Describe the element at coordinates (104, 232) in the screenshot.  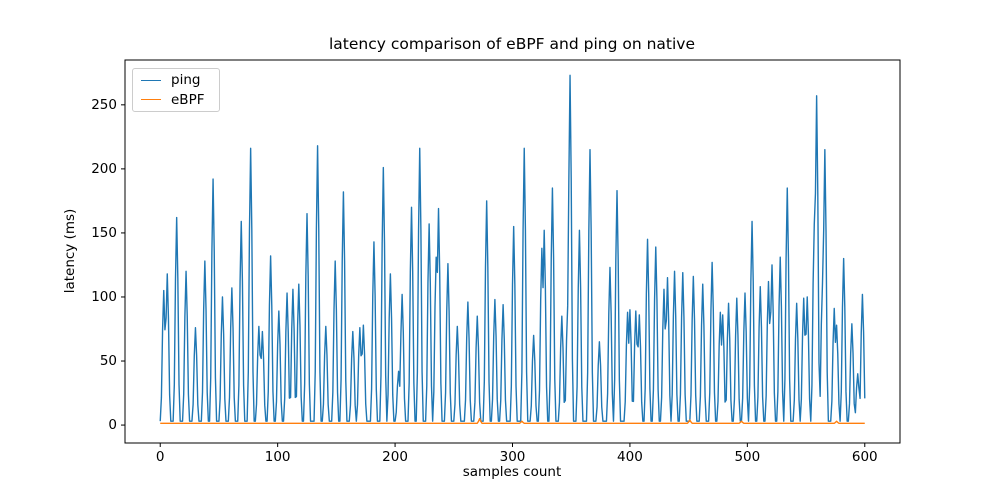
I see `y-tick-label: 150` at that location.